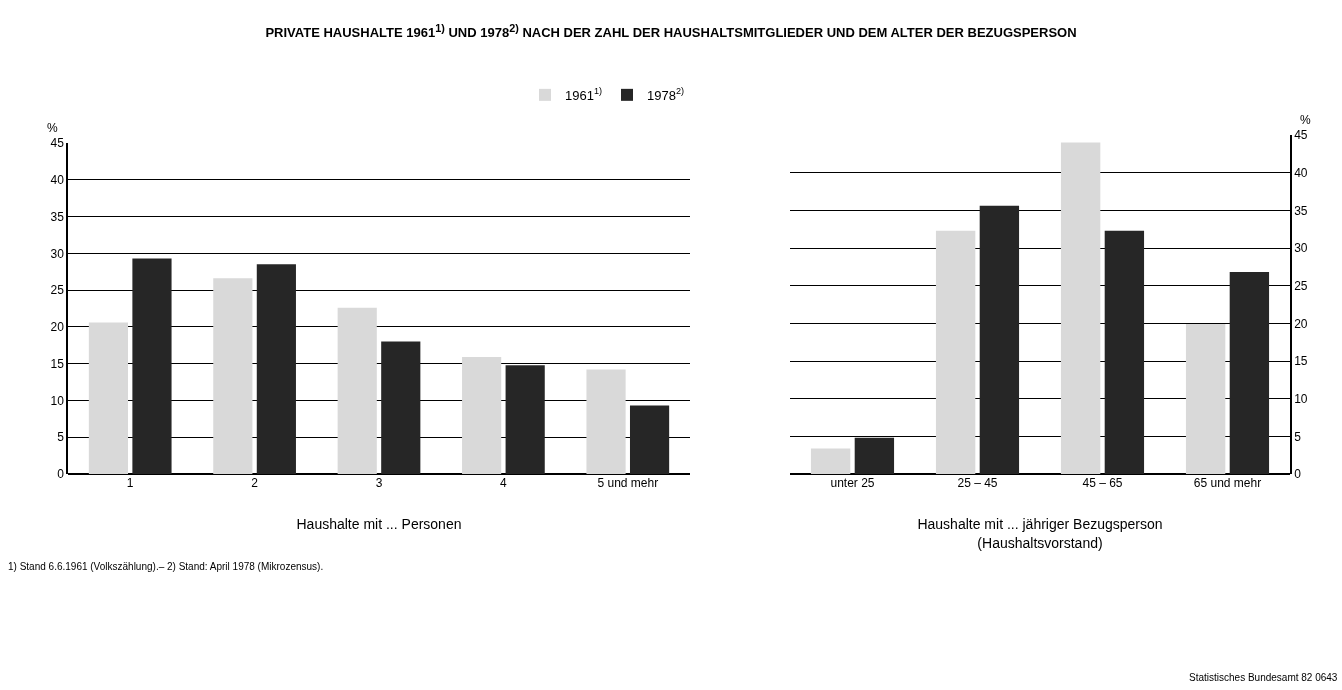  What do you see at coordinates (61, 437) in the screenshot?
I see `y-tick-label: 5` at bounding box center [61, 437].